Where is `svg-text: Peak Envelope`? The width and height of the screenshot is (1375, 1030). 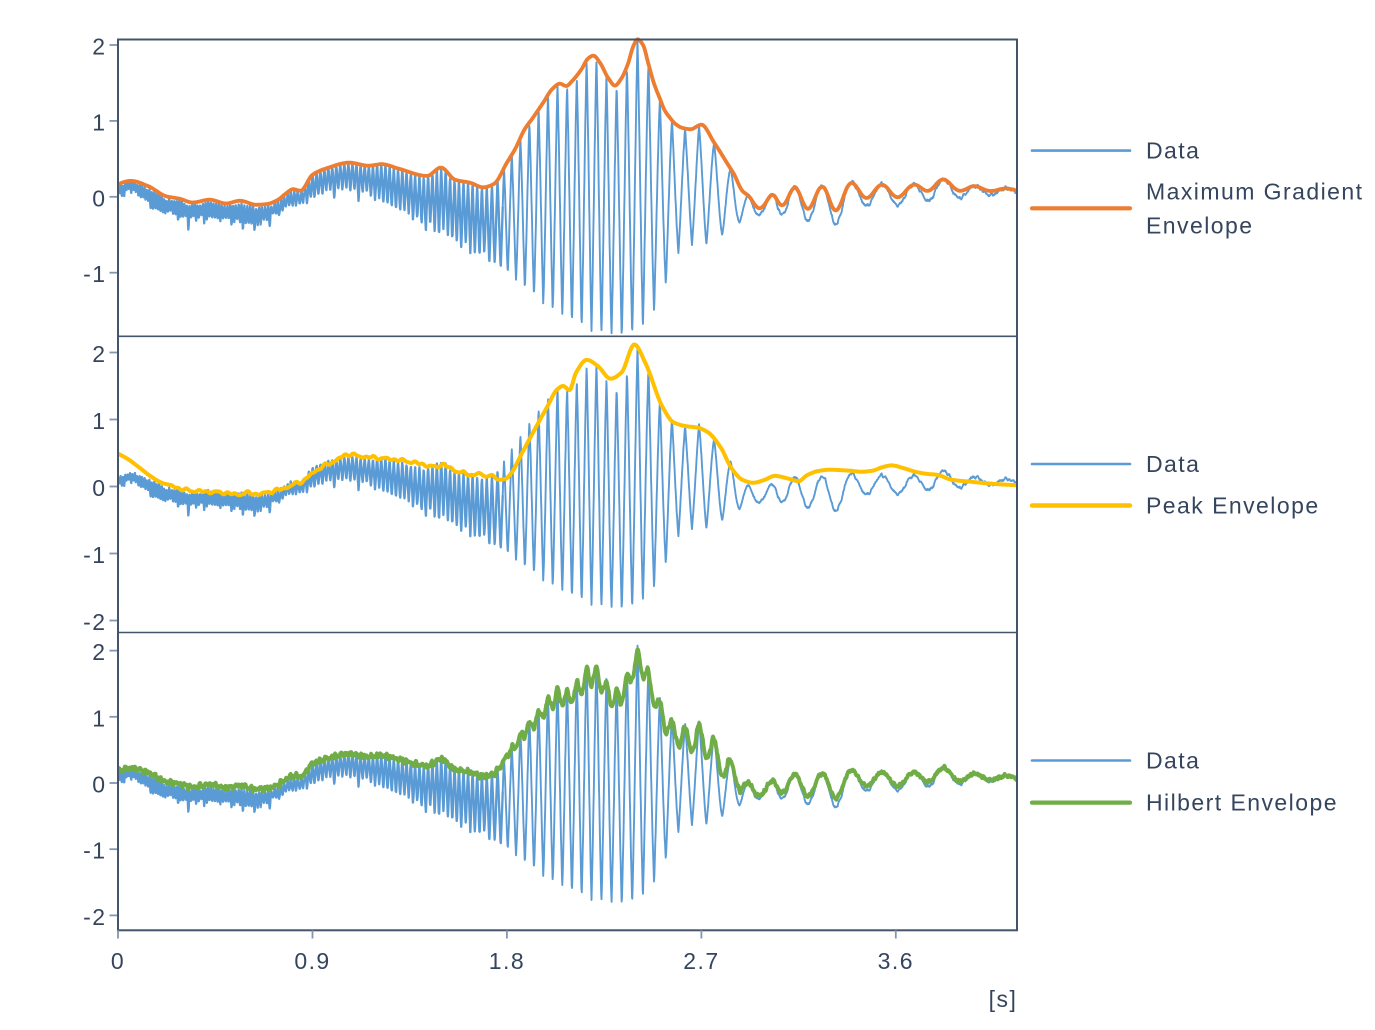 svg-text: Peak Envelope is located at coordinates (1233, 506).